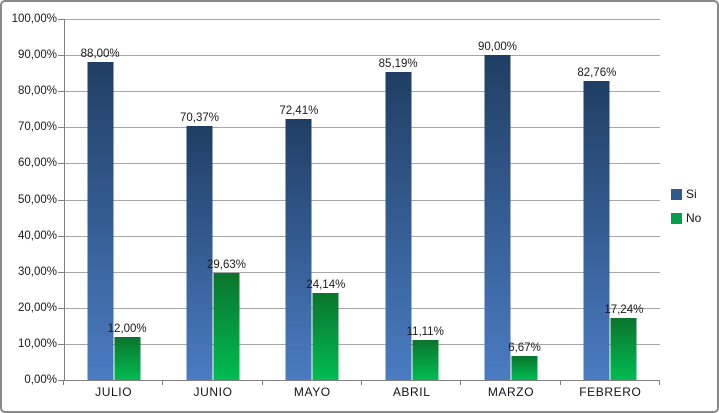 The height and width of the screenshot is (413, 719). I want to click on bar-group-marzo: 90,00% 6,67%, so click(509, 199).